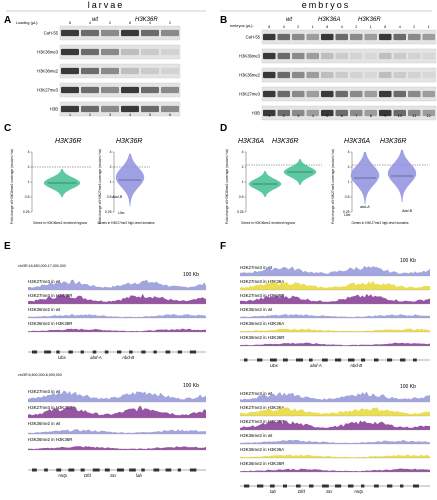  What do you see at coordinates (256, 435) in the screenshot?
I see `track-label: H3K36me2 in wt` at bounding box center [256, 435].